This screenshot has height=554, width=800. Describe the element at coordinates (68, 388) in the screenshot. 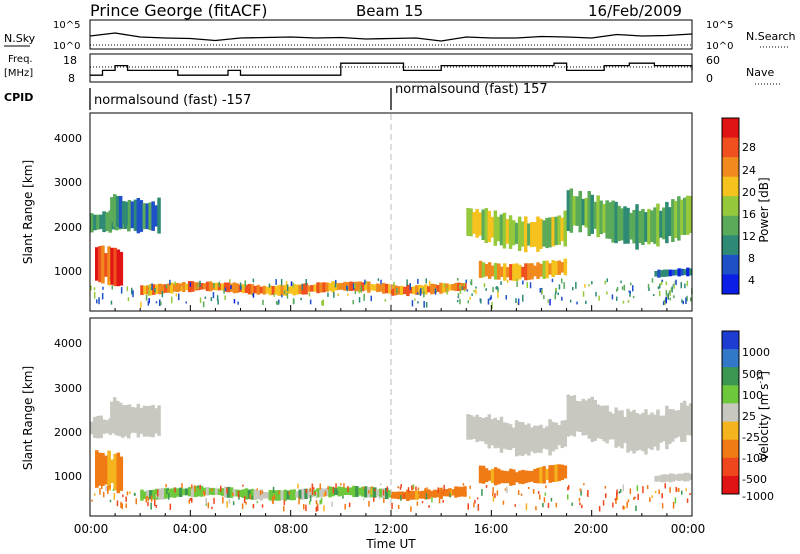

I see `velocity-ytick-3000: 3000` at that location.